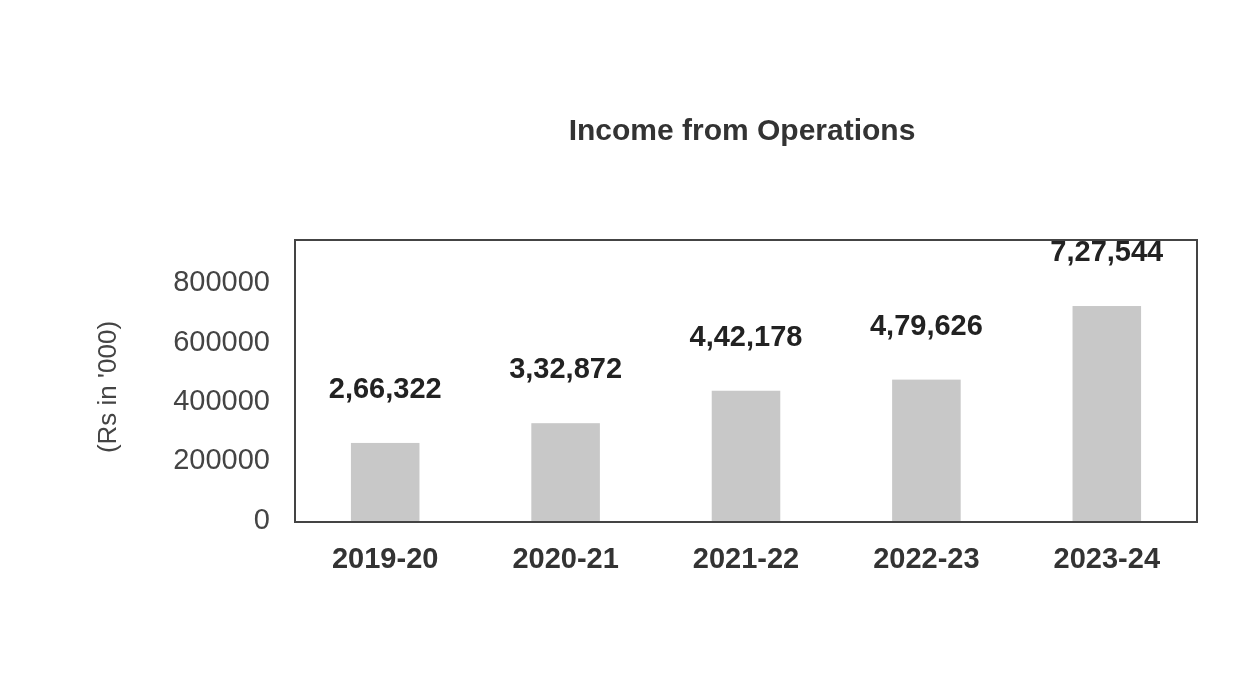  What do you see at coordinates (221, 399) in the screenshot?
I see `y-tick-label: 400000` at bounding box center [221, 399].